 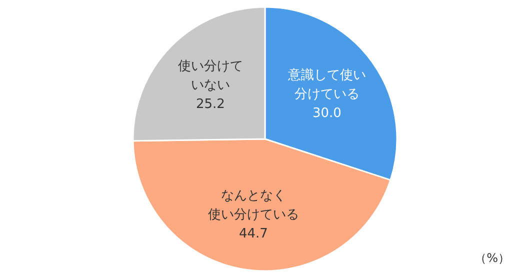 I want to click on data-label: 44.7, so click(x=253, y=234).